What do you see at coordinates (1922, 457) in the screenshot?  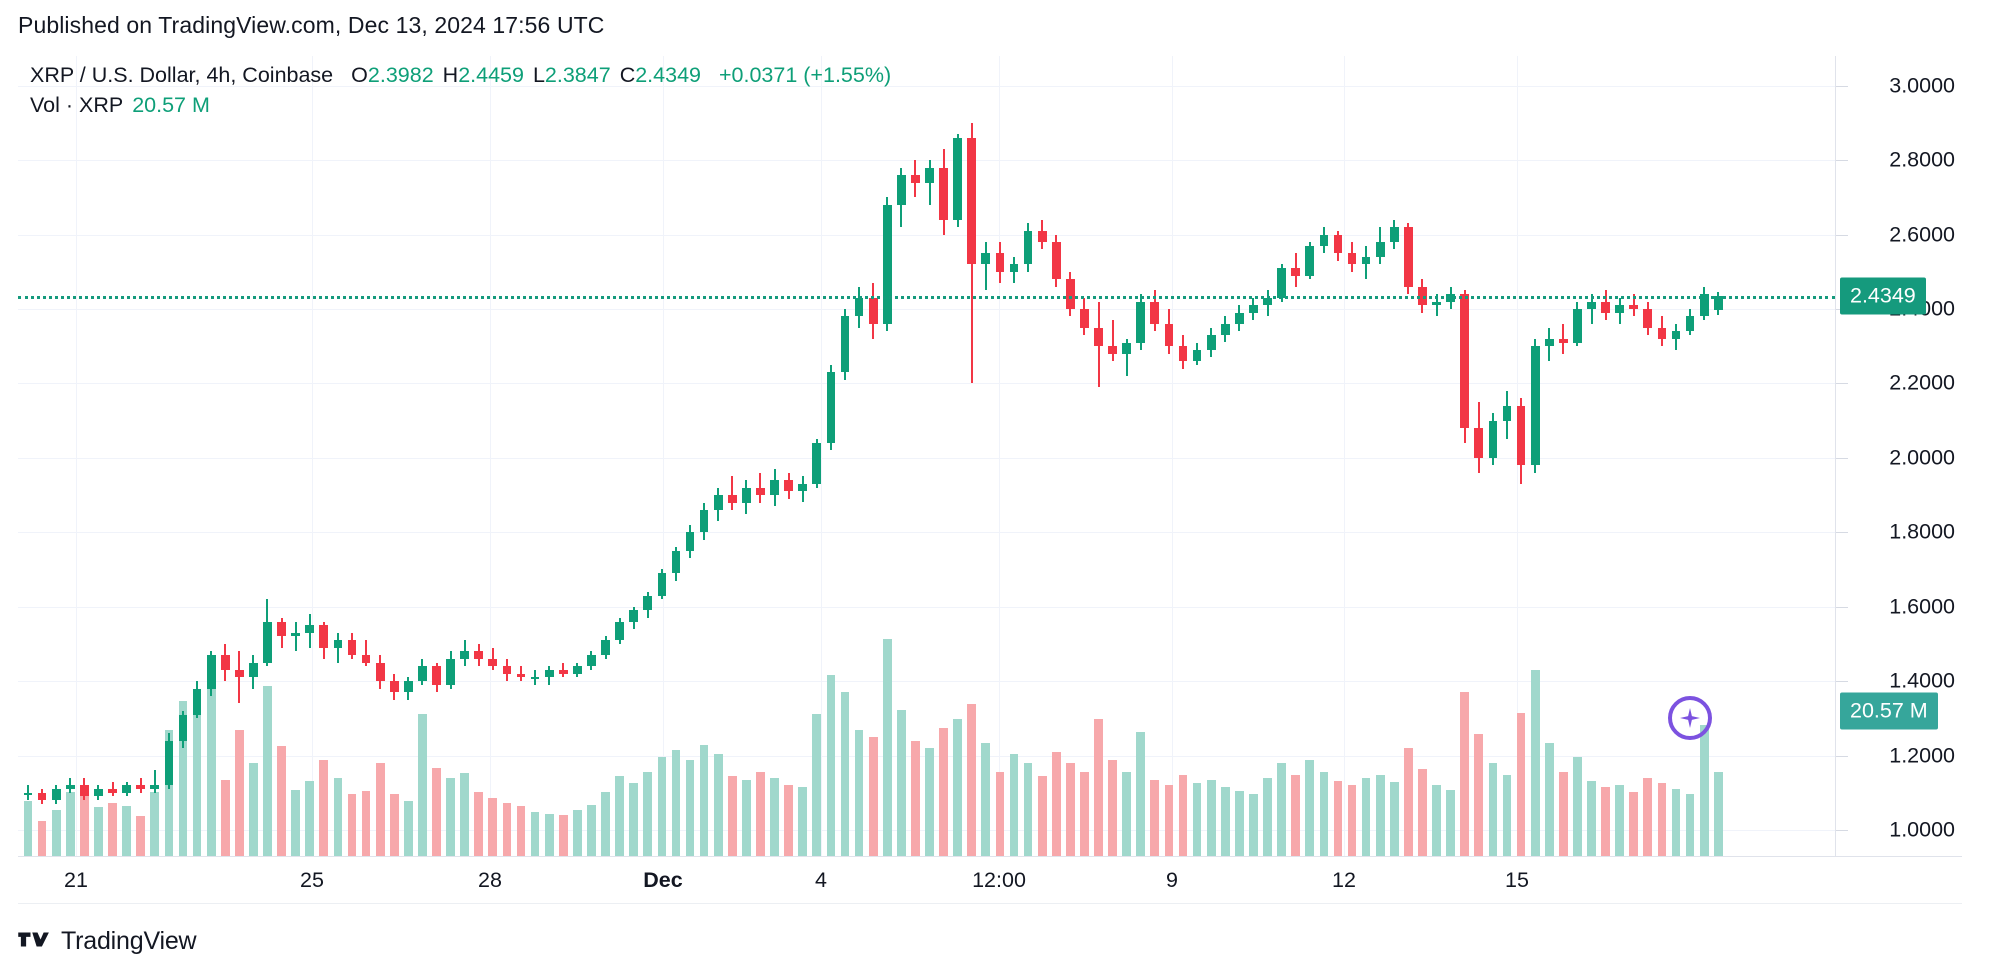 I see `price-axis-tick: 2.0000` at bounding box center [1922, 457].